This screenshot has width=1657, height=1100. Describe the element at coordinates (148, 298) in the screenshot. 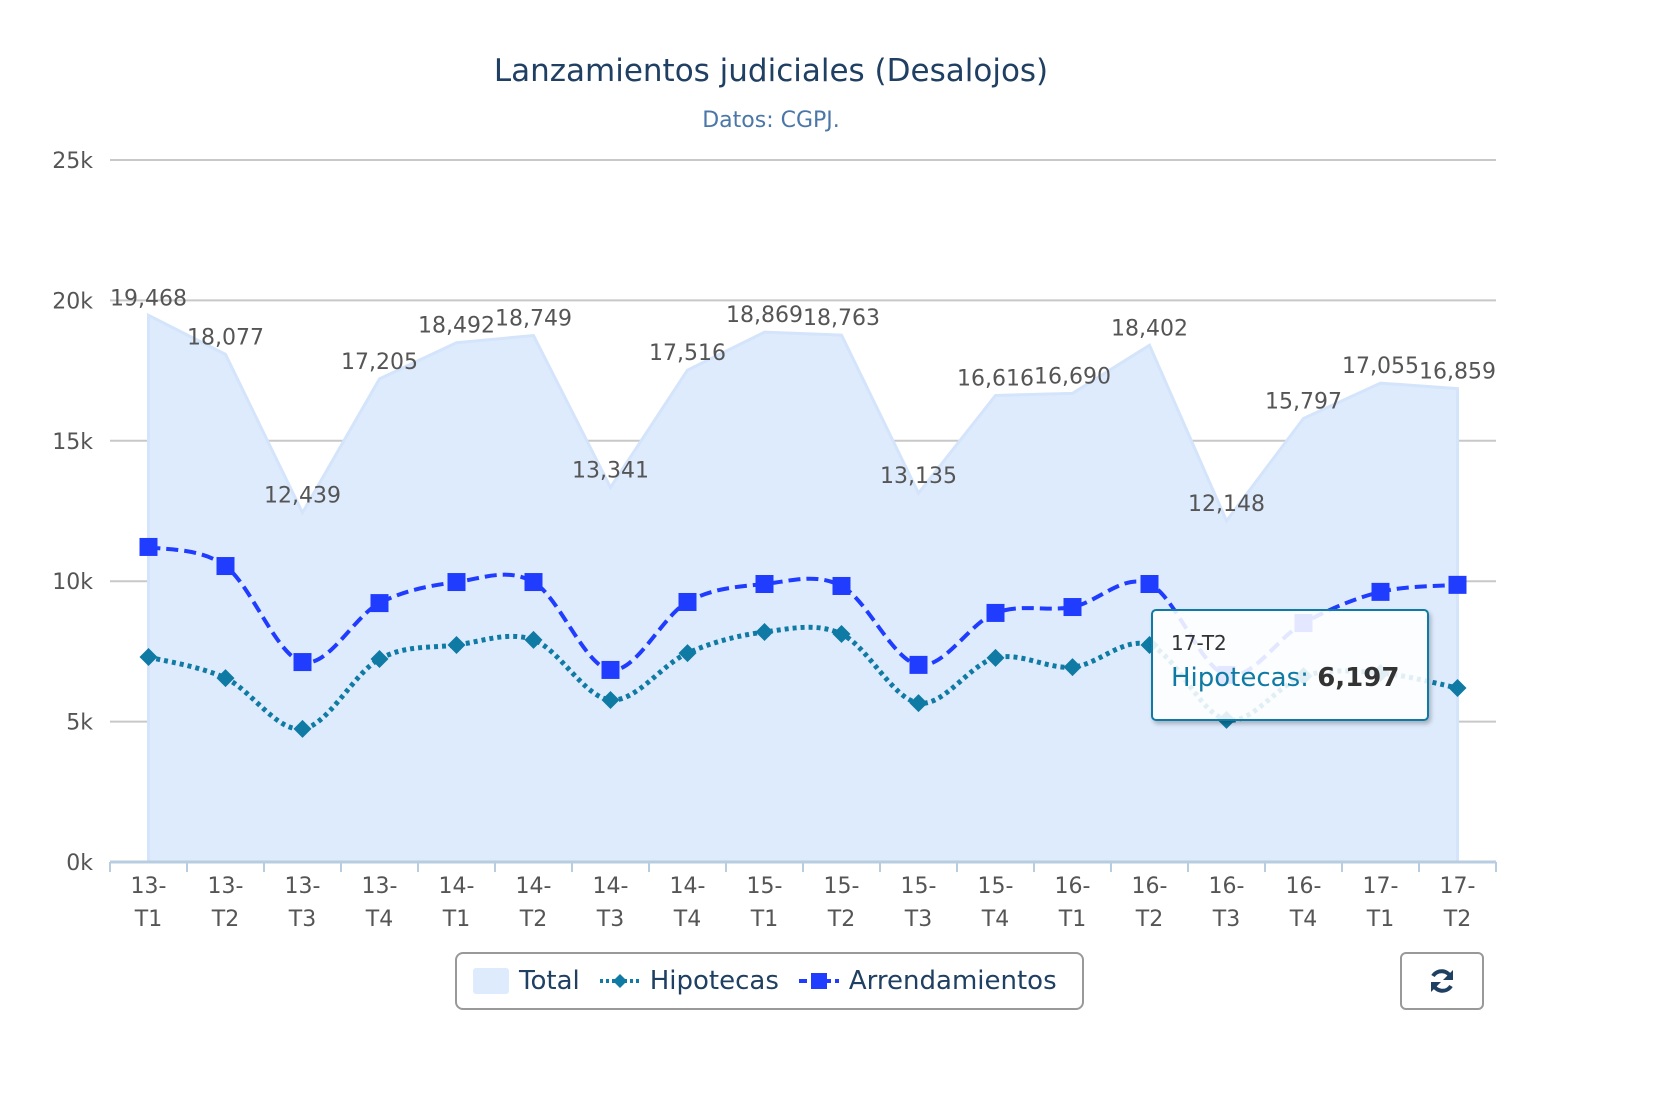

I see `data-label-total: 19,468` at that location.